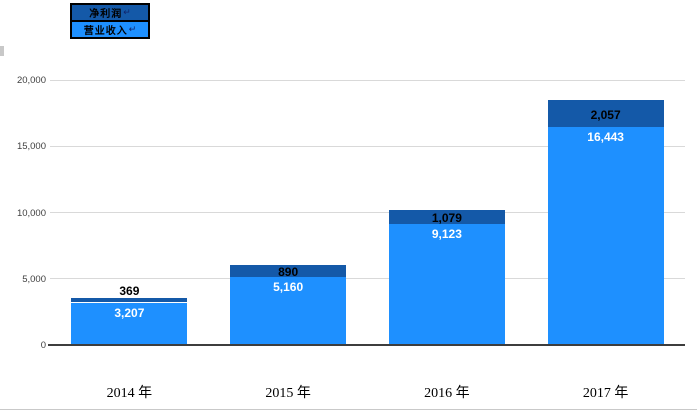 The width and height of the screenshot is (697, 413). I want to click on x-axis-line, so click(366, 345).